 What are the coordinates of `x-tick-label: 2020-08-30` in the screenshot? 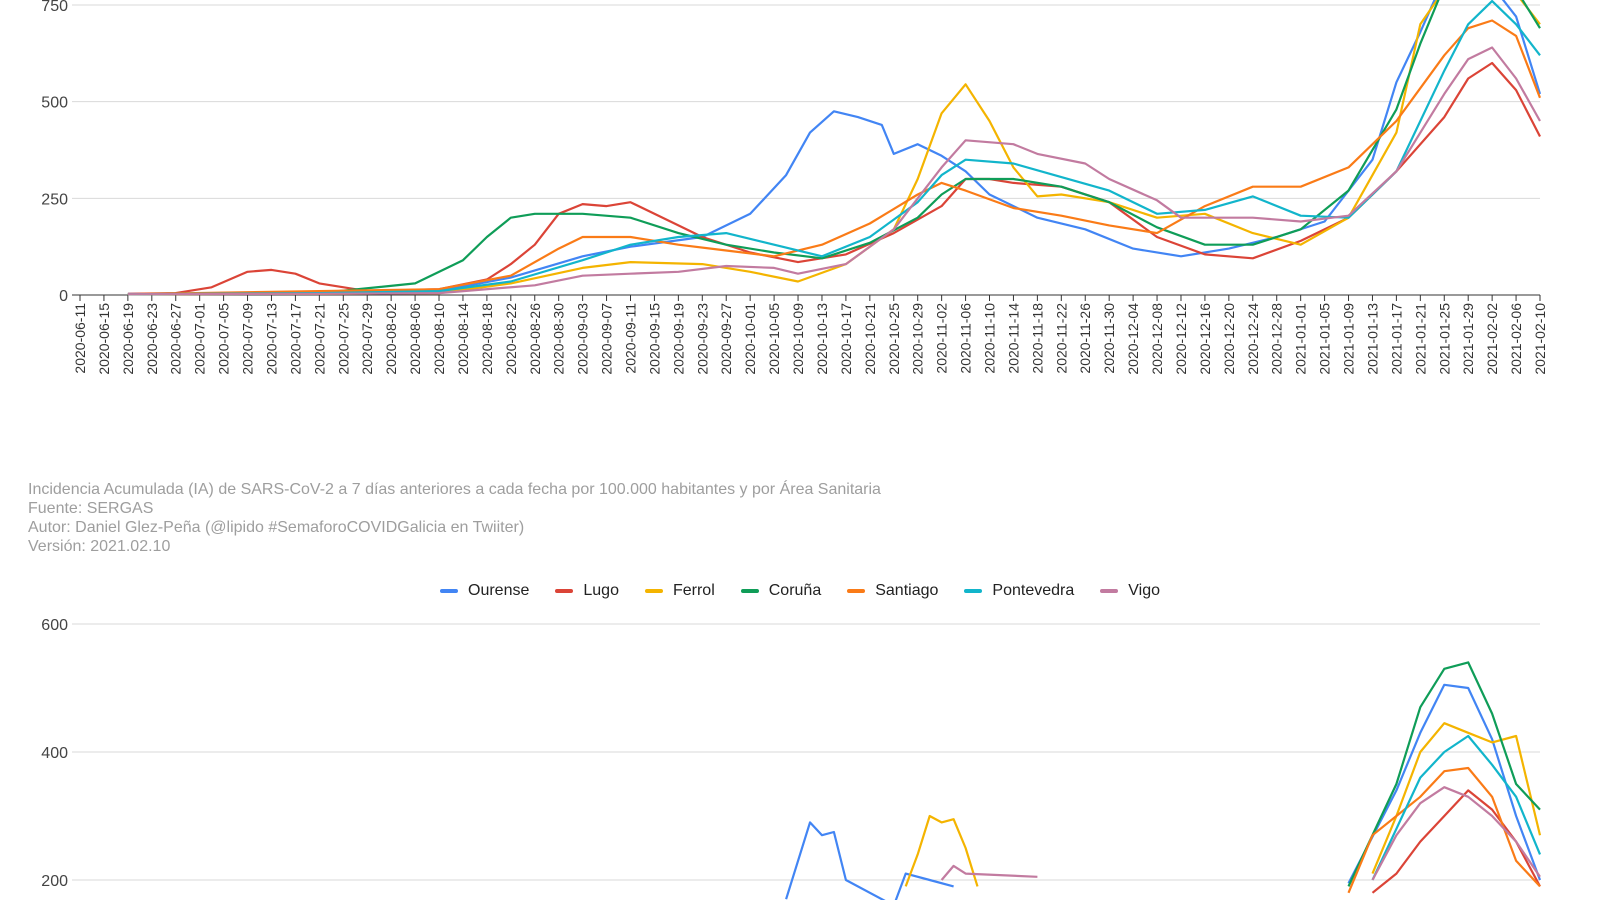 It's located at (559, 339).